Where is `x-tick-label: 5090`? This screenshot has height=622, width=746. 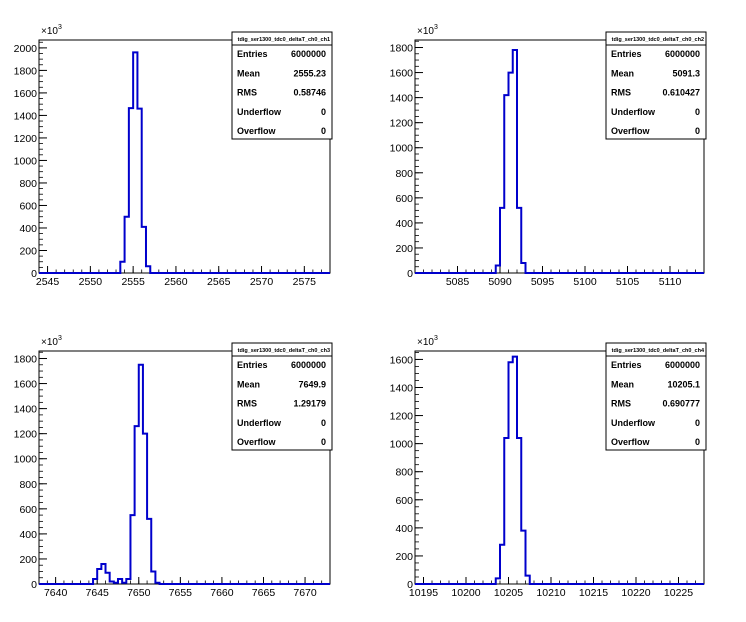 x-tick-label: 5090 is located at coordinates (500, 282).